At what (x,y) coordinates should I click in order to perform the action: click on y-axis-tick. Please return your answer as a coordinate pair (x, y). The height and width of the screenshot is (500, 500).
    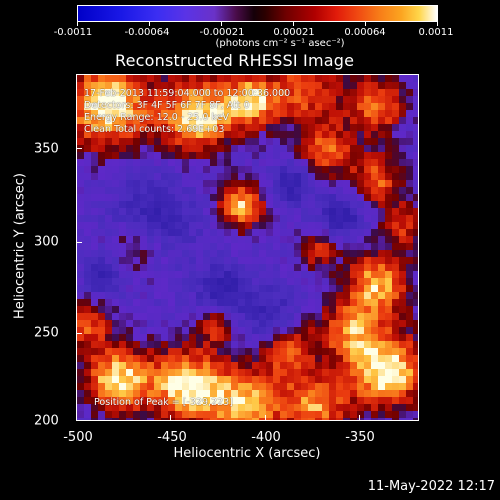
    Looking at the image, I should click on (79, 420).